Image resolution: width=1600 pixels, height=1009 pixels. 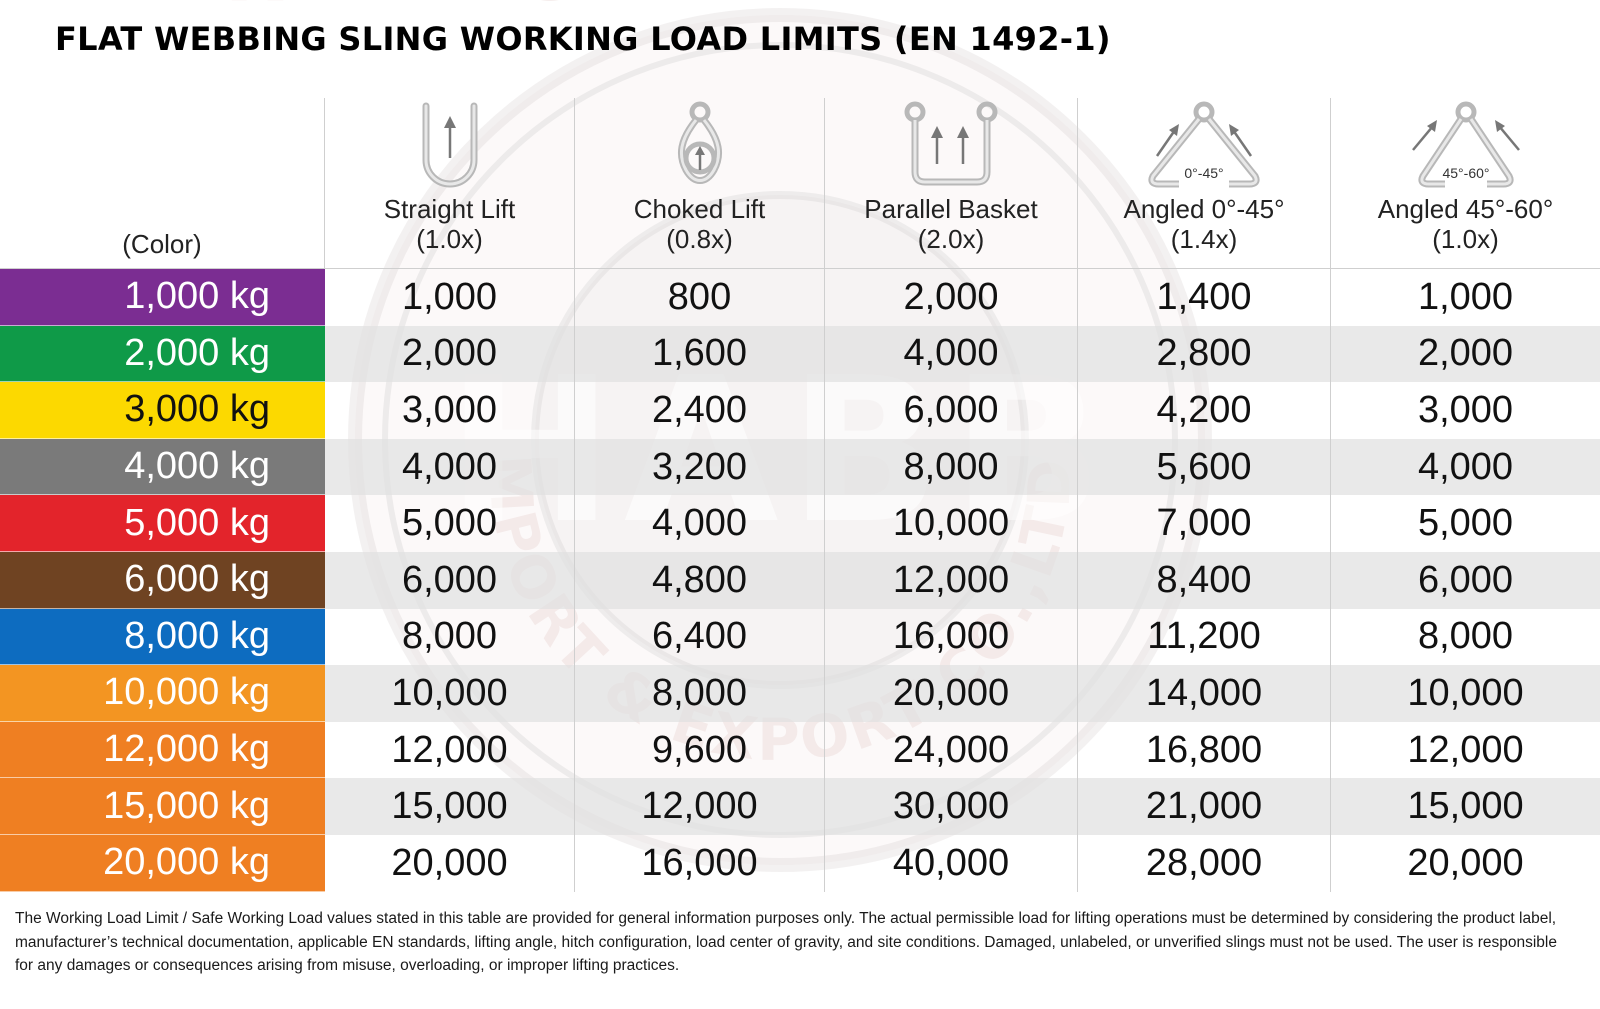 I want to click on column-name: Straight Lift, so click(x=449, y=209).